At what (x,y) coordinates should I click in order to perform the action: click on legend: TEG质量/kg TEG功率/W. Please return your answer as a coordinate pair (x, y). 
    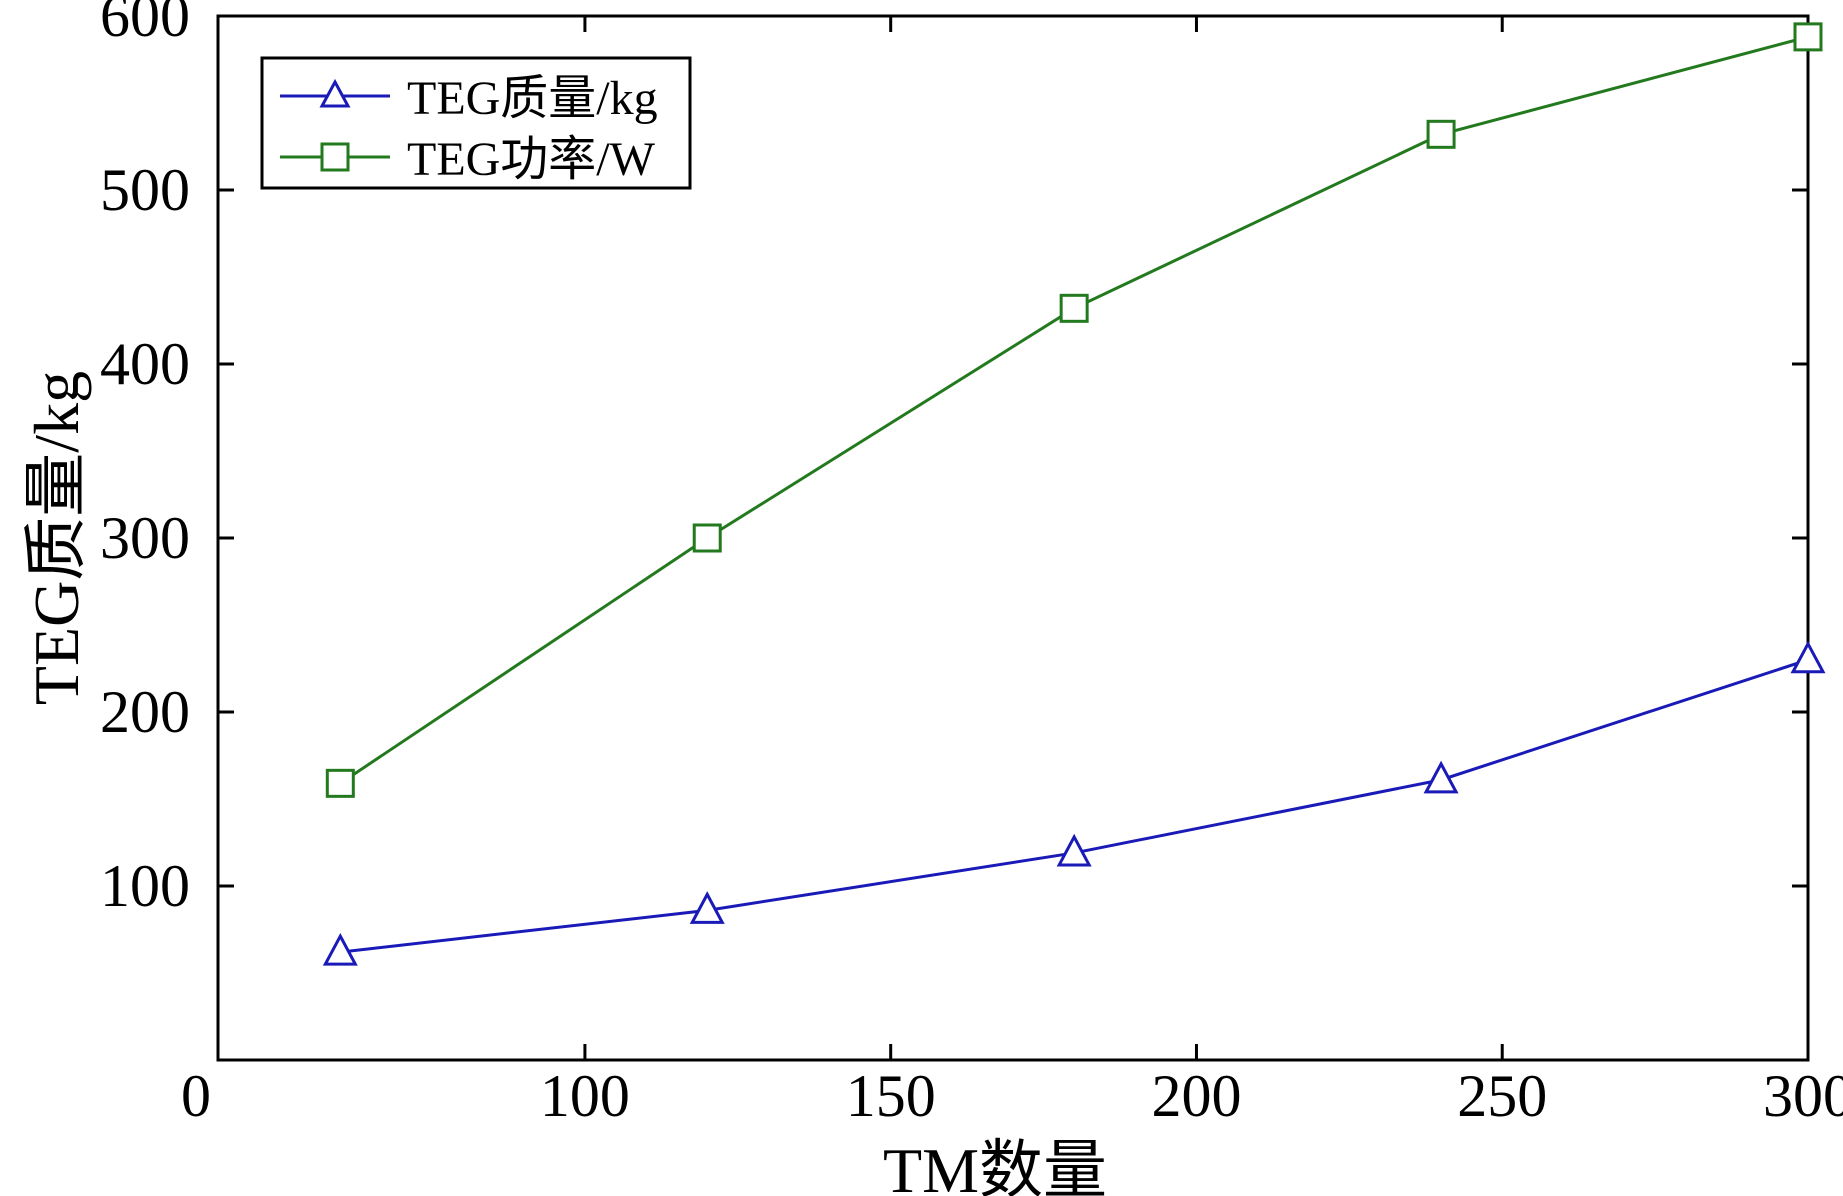
    Looking at the image, I should click on (476, 123).